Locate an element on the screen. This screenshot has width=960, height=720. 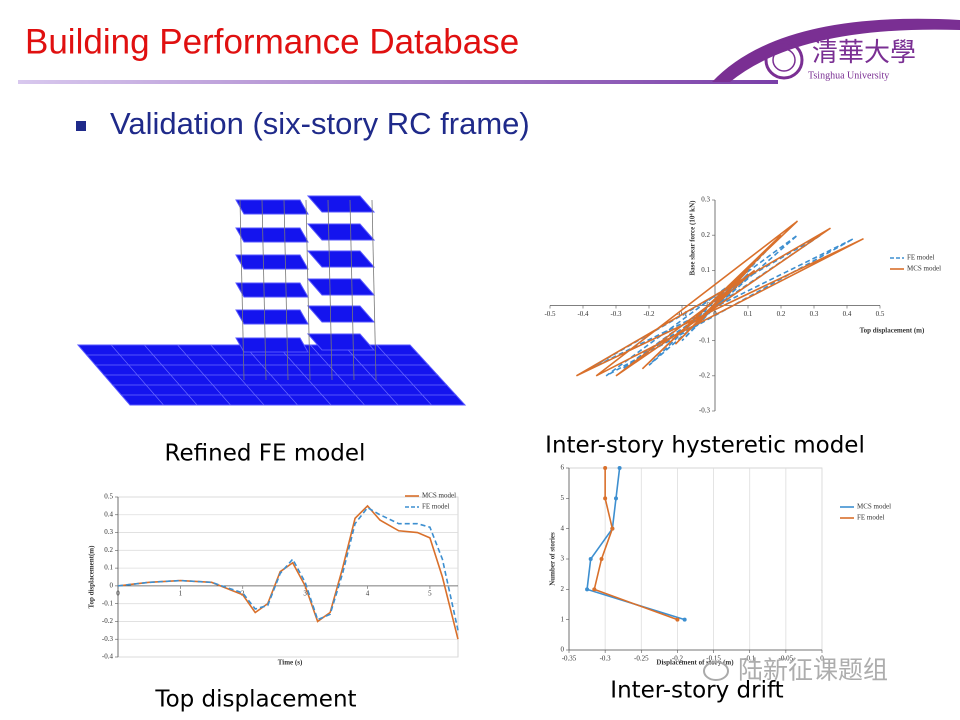
y-tick-label: -0.4 is located at coordinates (108, 657).